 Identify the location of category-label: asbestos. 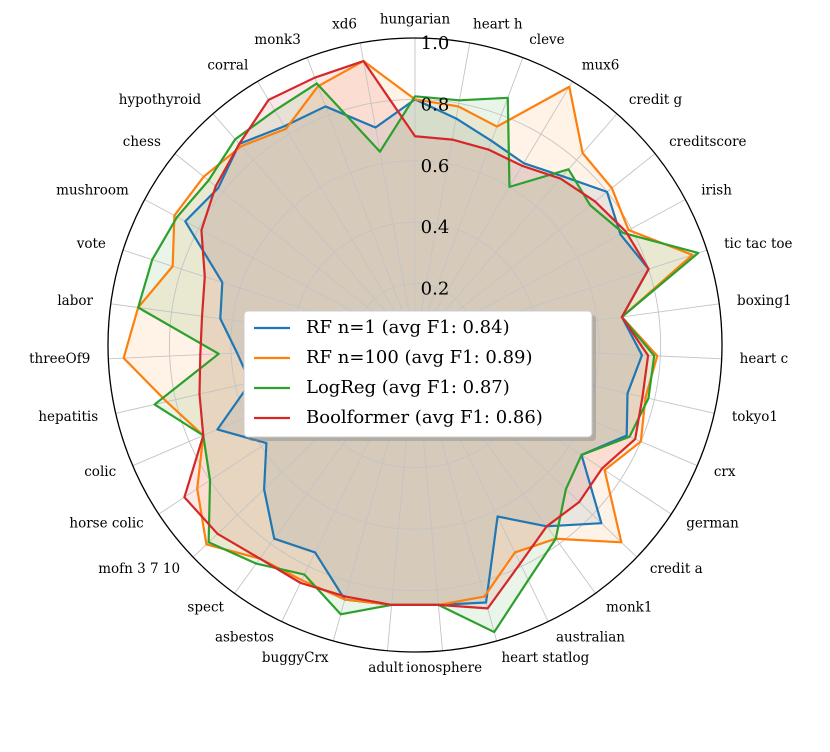
(244, 637).